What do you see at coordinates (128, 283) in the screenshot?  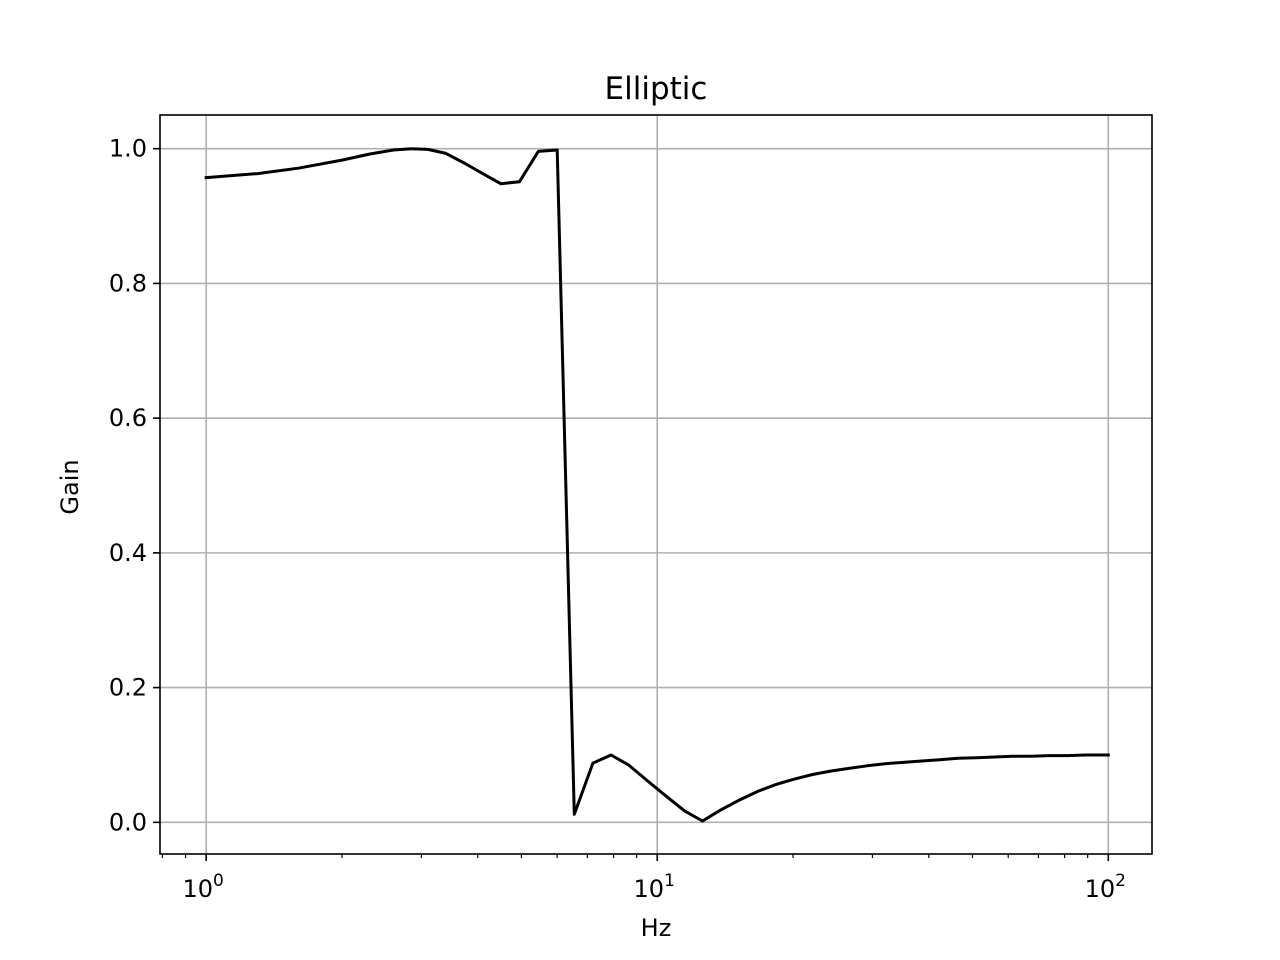 I see `y-tick-label: 0.8` at bounding box center [128, 283].